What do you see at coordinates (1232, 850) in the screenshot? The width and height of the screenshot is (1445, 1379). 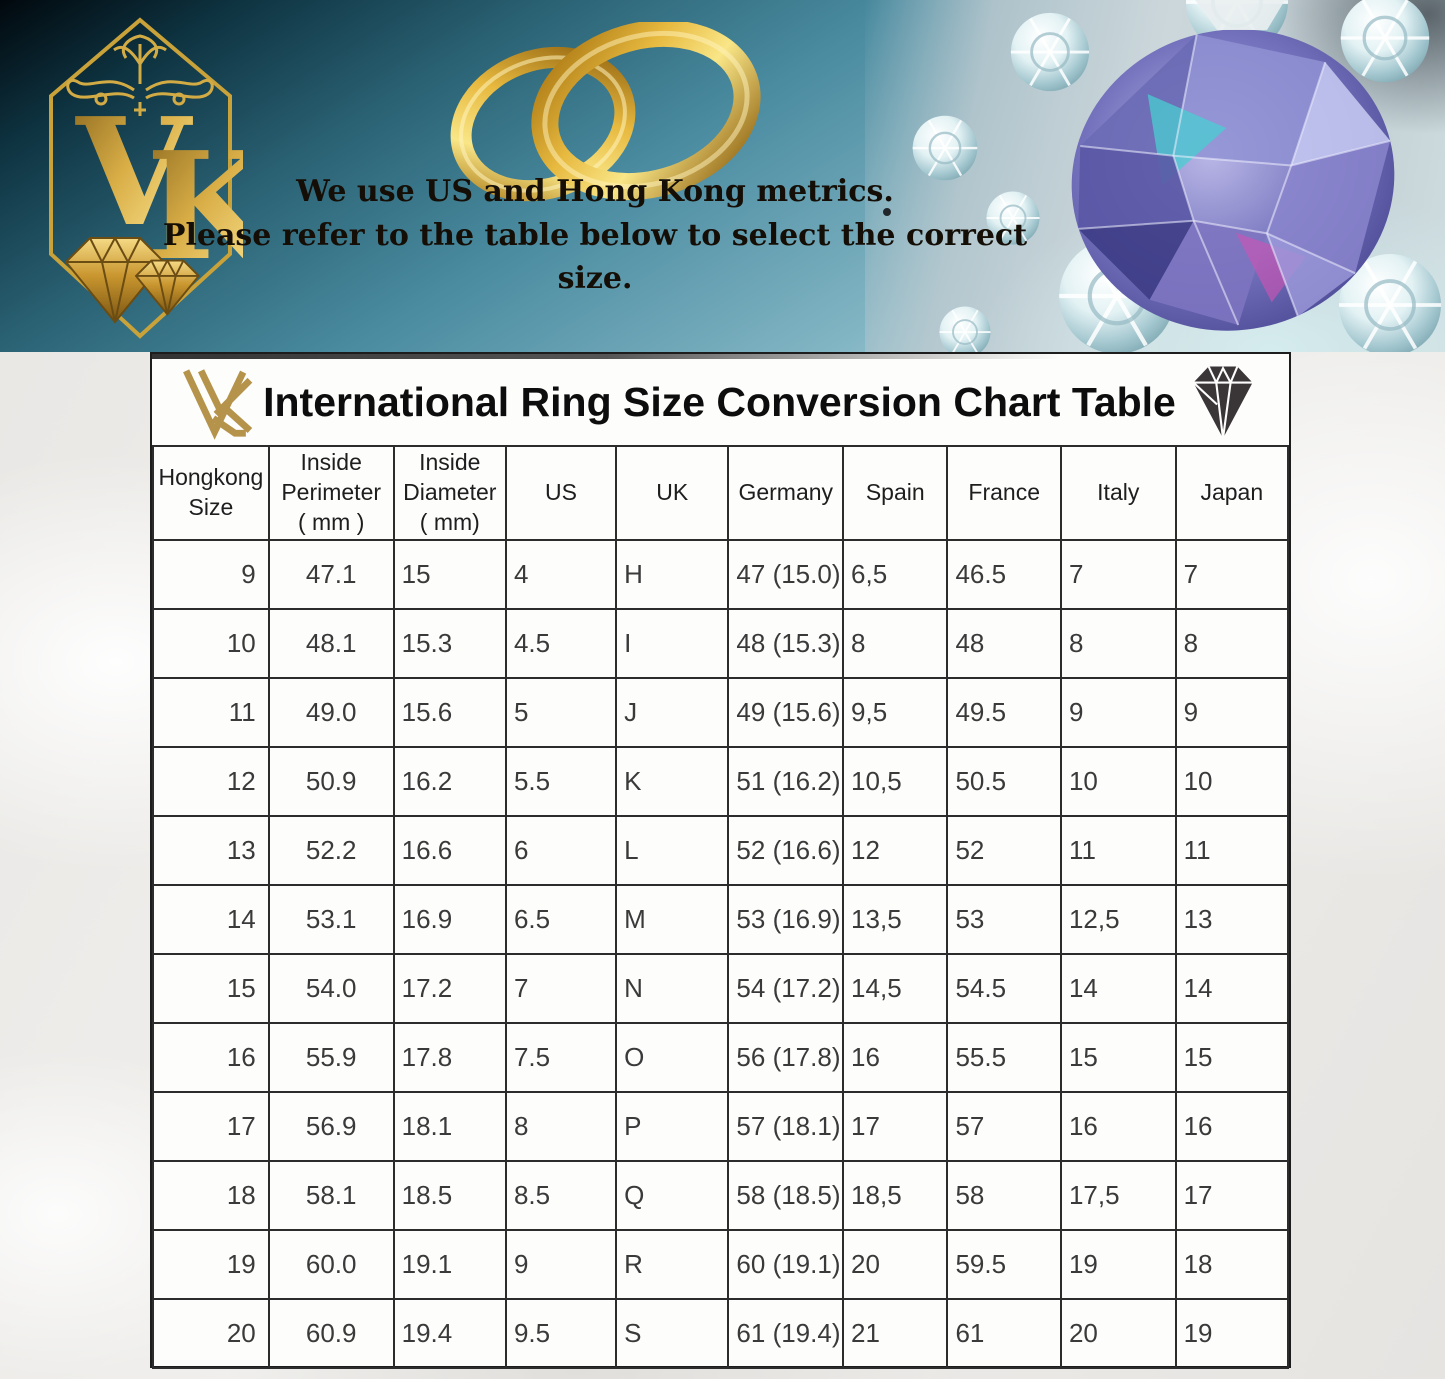 I see `table-cell: 11` at bounding box center [1232, 850].